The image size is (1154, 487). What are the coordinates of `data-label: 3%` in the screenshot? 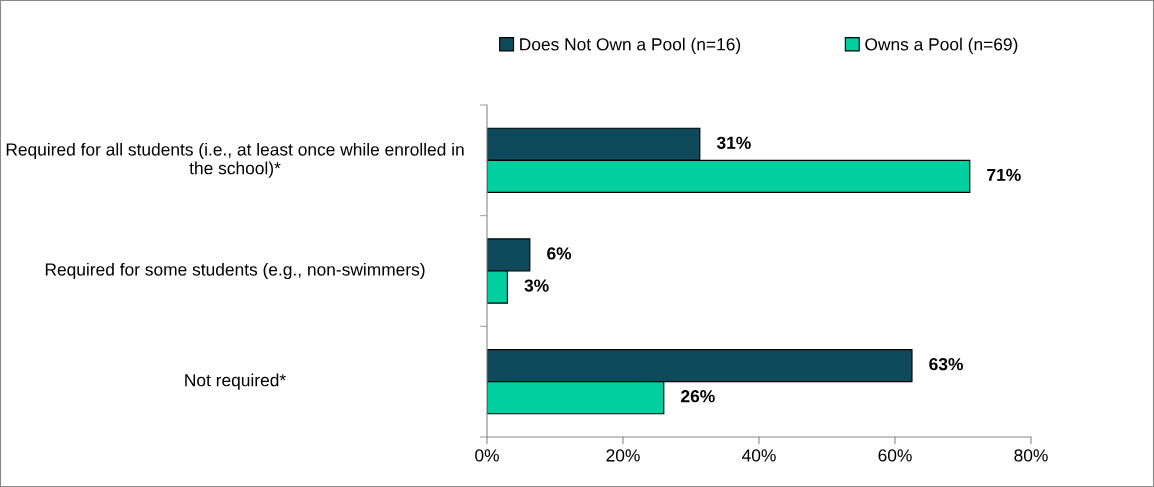 It's located at (536, 285).